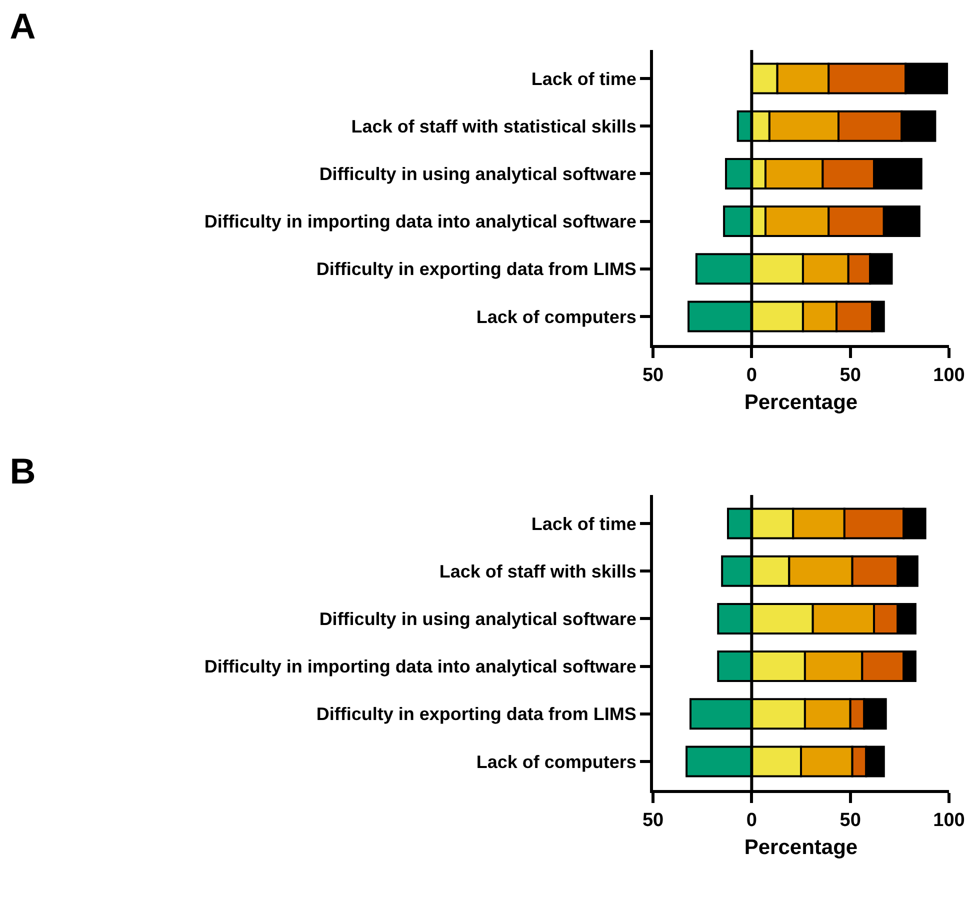  I want to click on text: A, so click(23, 26).